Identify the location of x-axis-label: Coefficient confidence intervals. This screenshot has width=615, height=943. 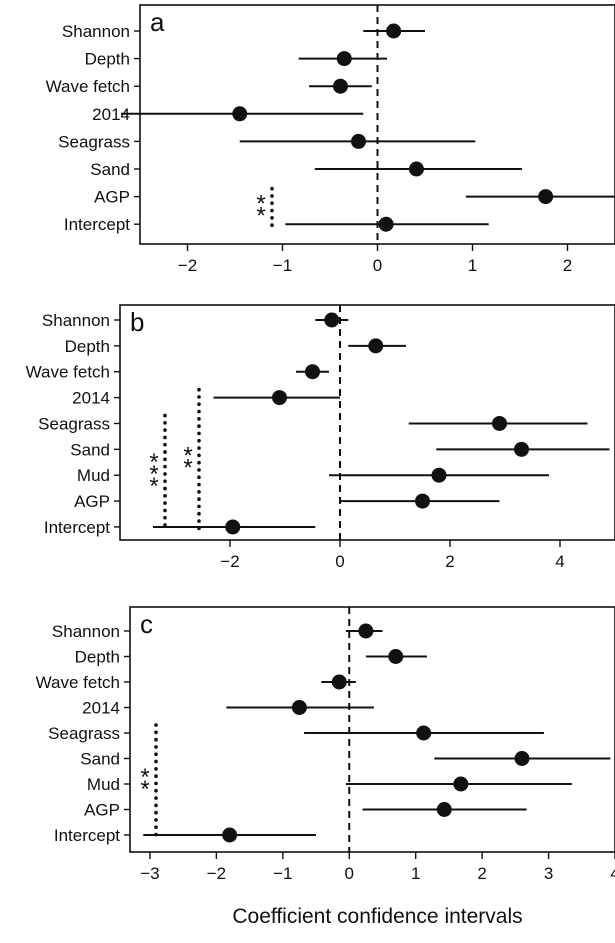
(377, 916).